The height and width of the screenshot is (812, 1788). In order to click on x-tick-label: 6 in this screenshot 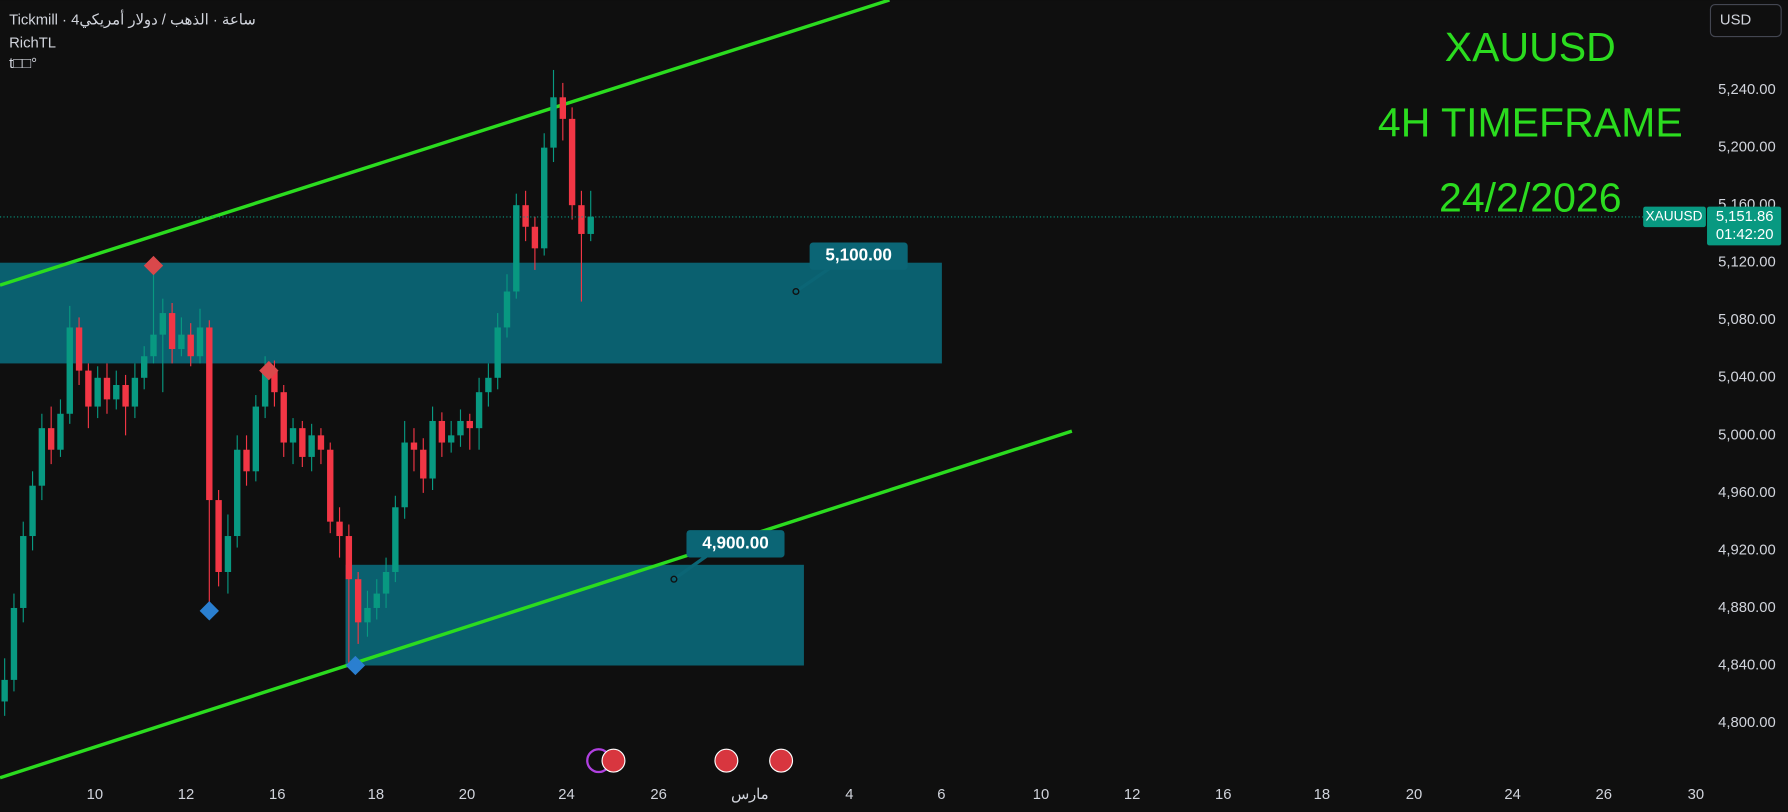, I will do `click(941, 795)`.